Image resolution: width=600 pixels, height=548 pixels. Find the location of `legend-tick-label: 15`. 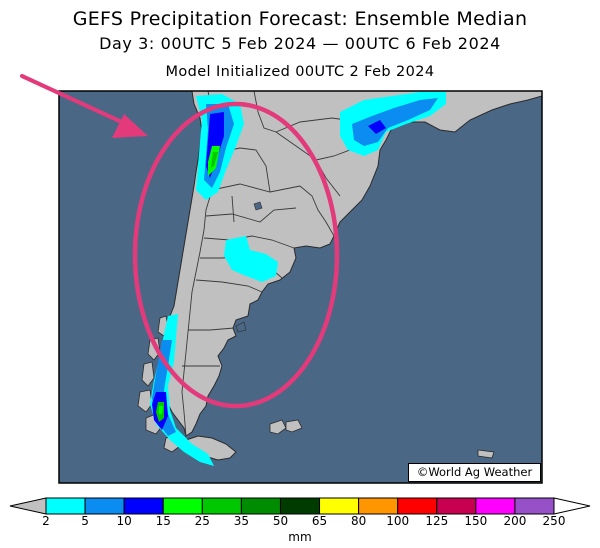

legend-tick-label: 15 is located at coordinates (163, 521).